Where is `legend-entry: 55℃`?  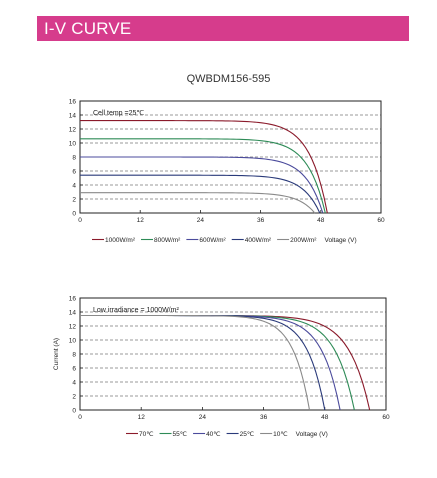 legend-entry: 55℃ is located at coordinates (180, 434).